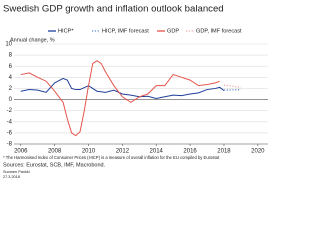 Image resolution: width=320 pixels, height=240 pixels. Describe the element at coordinates (54, 165) in the screenshot. I see `sources: Sources: Eurostat, SCB, IMF, Macrobond.` at that location.